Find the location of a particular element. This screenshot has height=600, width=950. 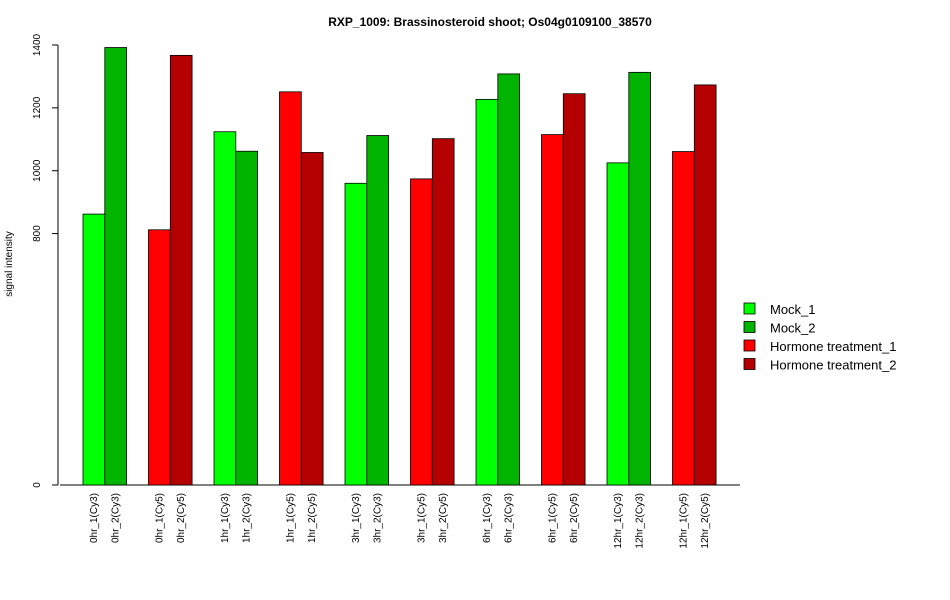

x-tick-label: 12hr_2(Cy5) is located at coordinates (705, 521).